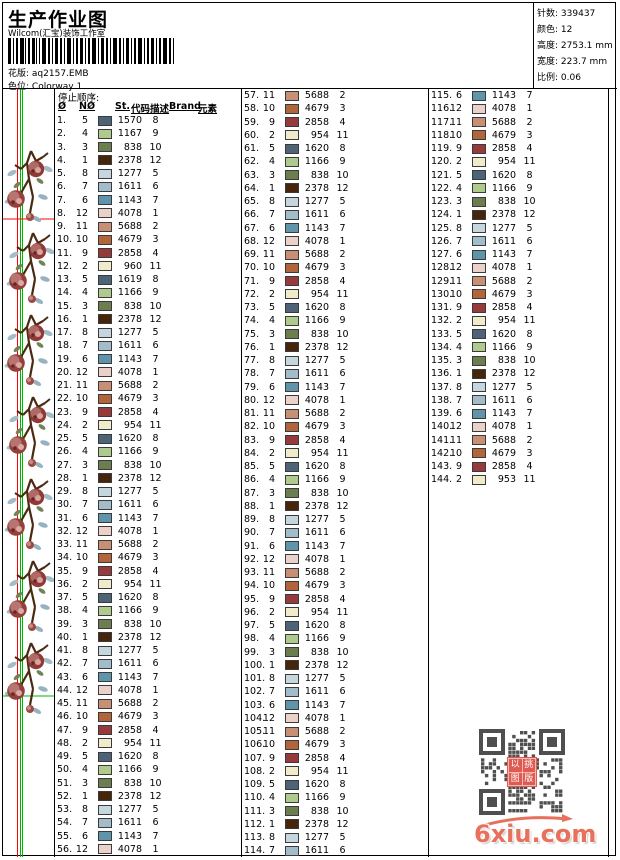  I want to click on table-row: 104. 12 4078 1, so click(334, 718).